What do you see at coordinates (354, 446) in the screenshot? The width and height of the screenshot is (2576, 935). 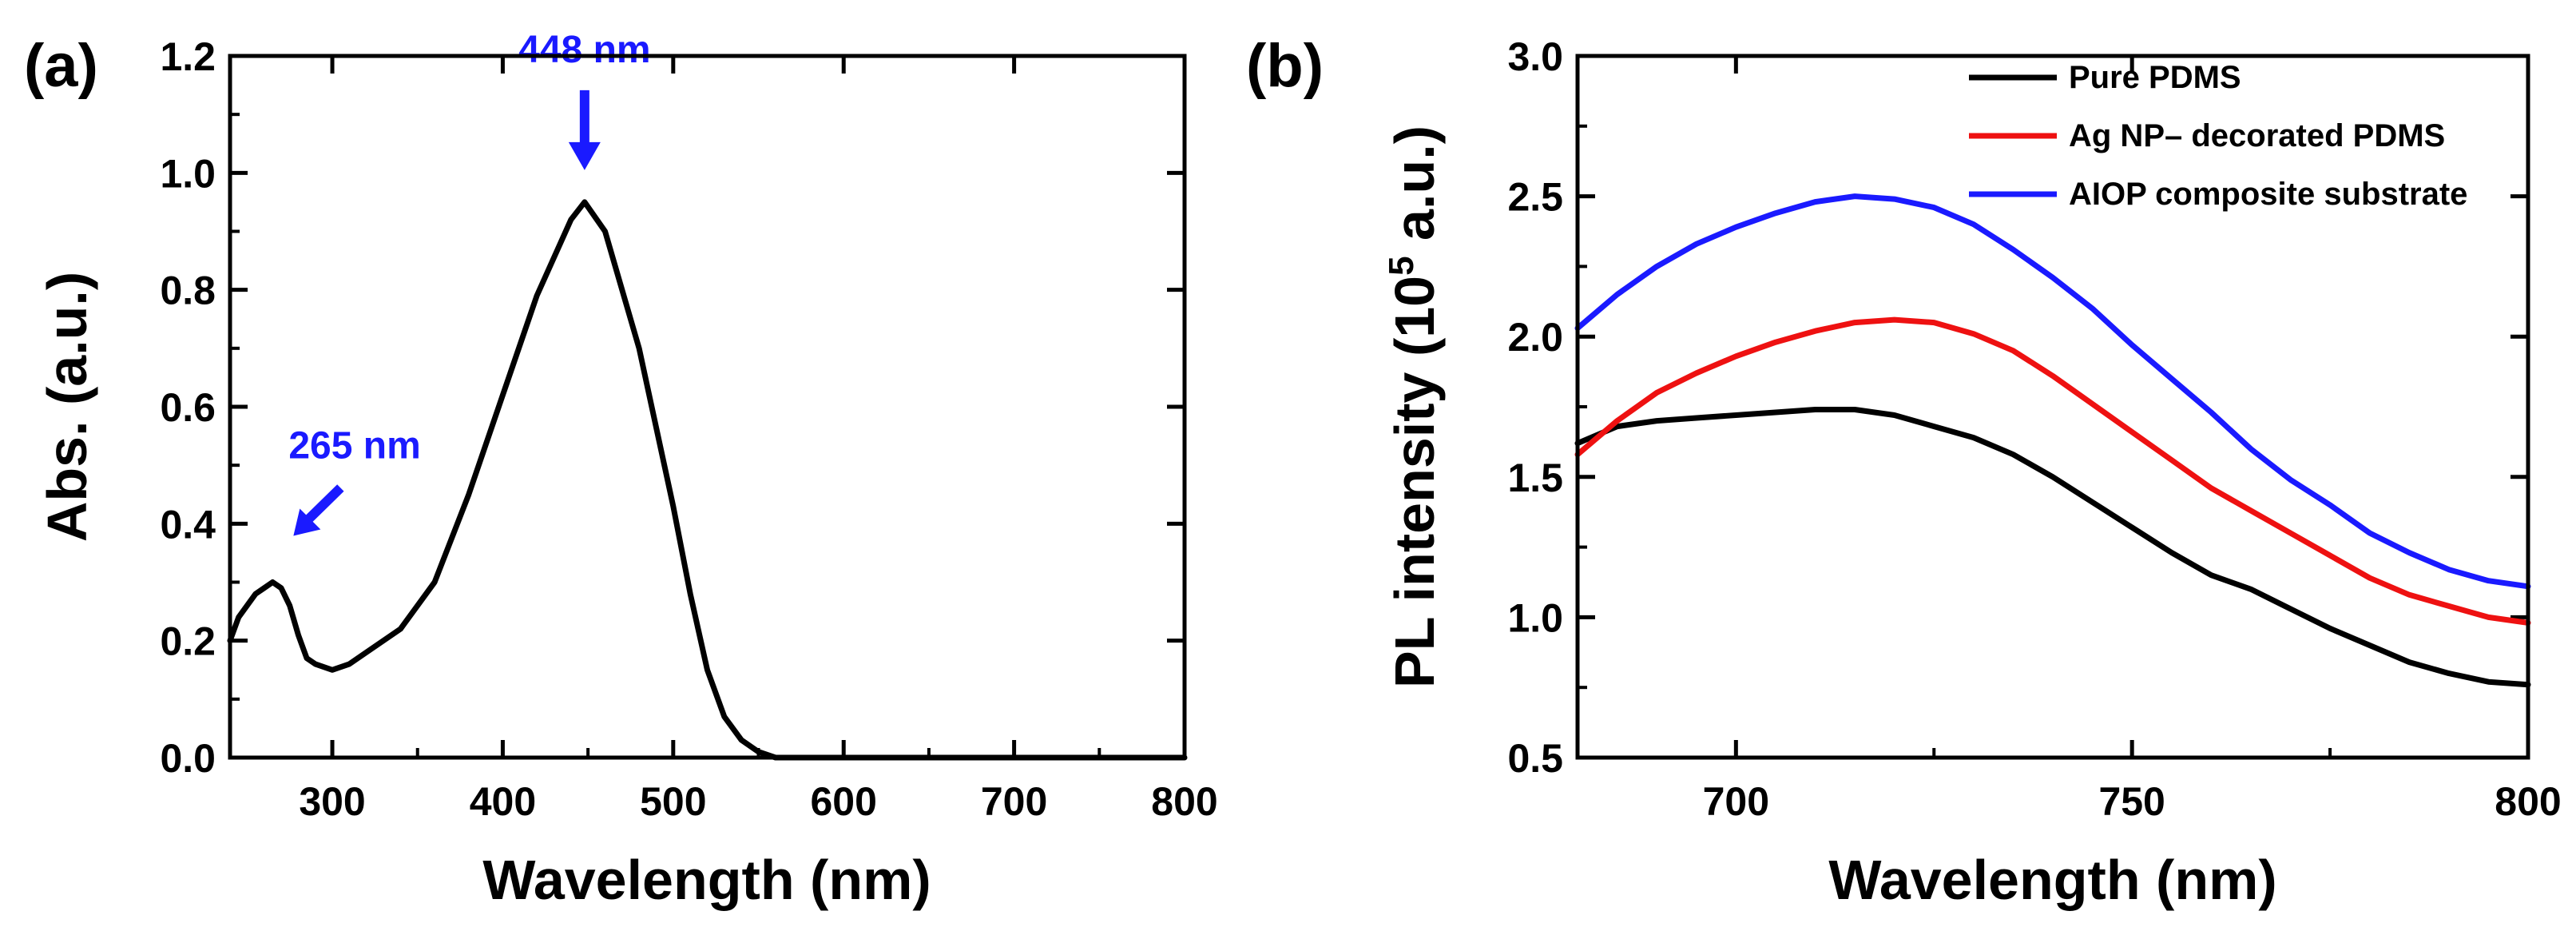 I see `annotation-265nm-label: 265 nm` at bounding box center [354, 446].